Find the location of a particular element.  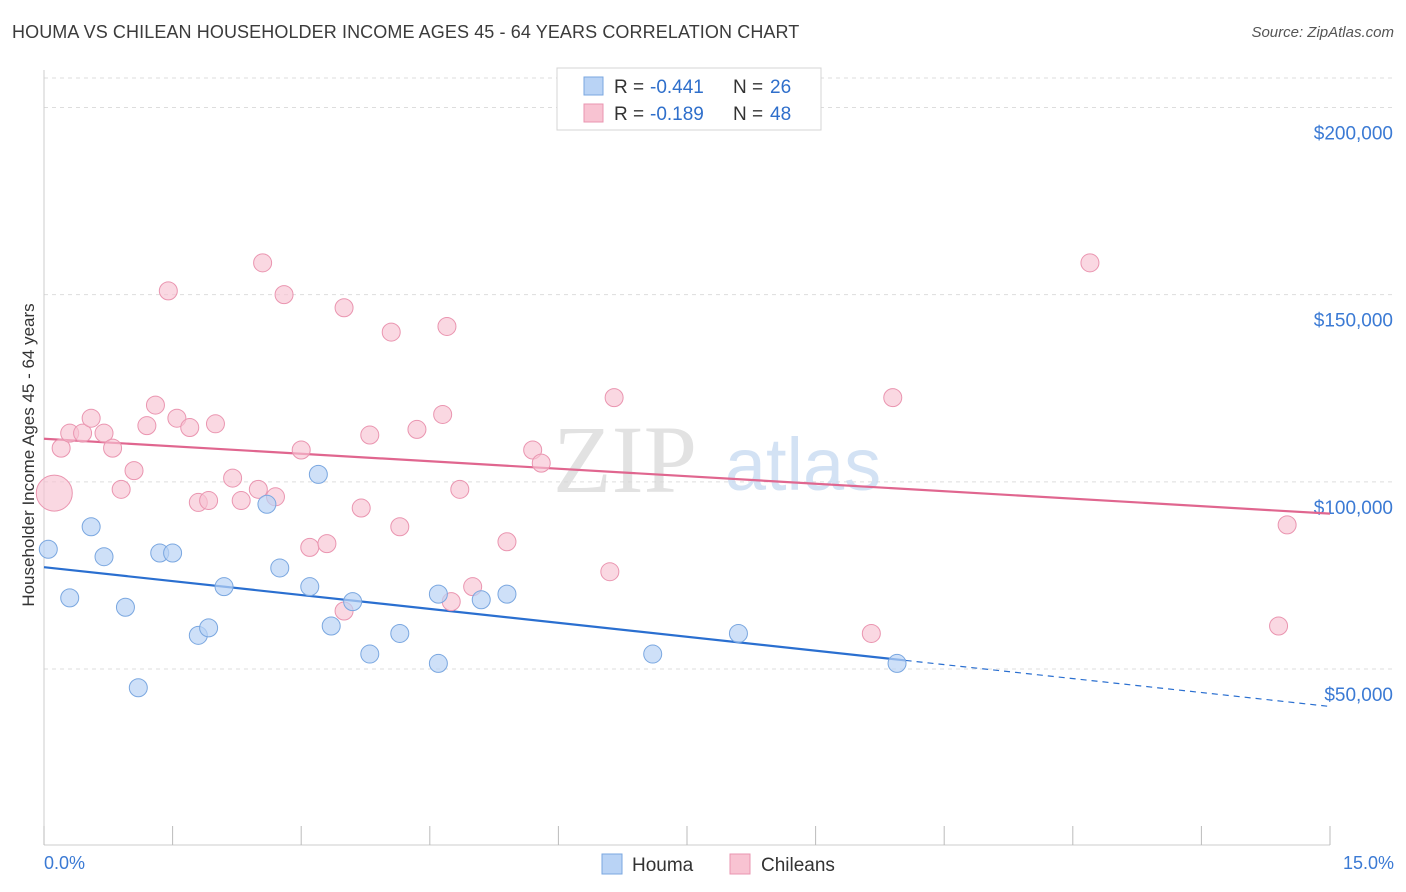

legend-n-label-houma: N = is located at coordinates (748, 87).